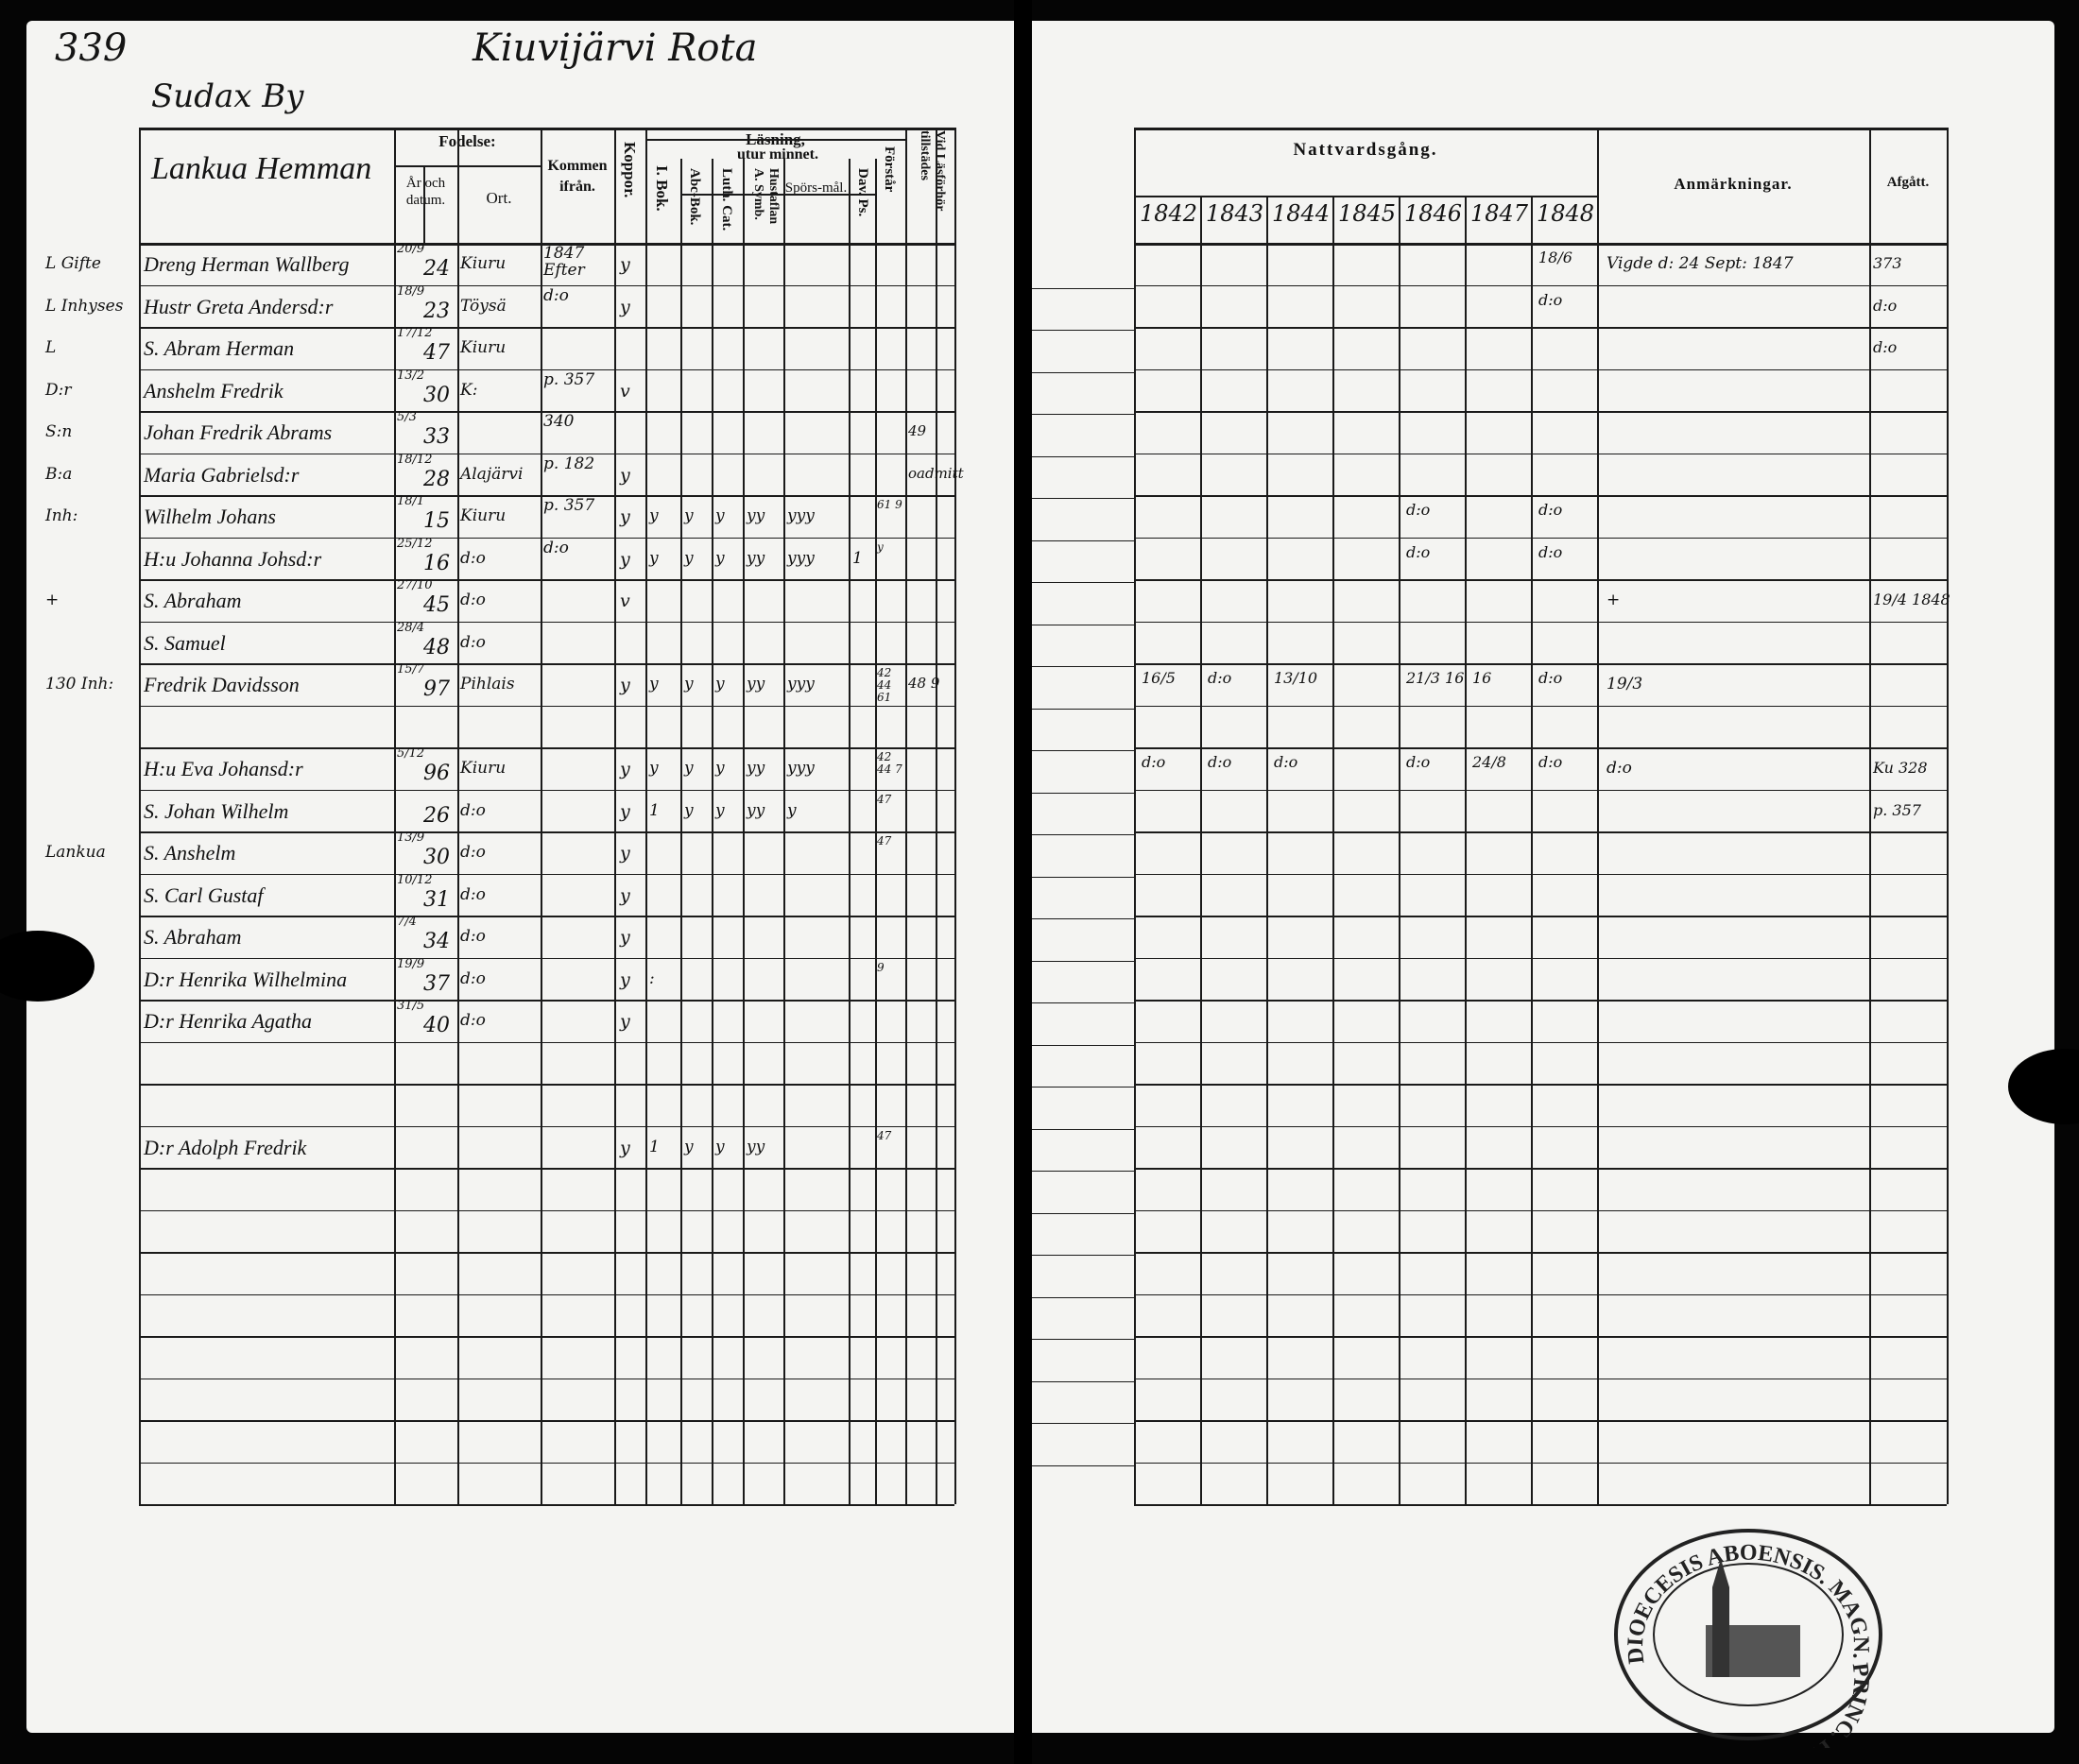 The height and width of the screenshot is (1764, 2079). What do you see at coordinates (1296, 678) in the screenshot?
I see `communion-1844: 13/10` at bounding box center [1296, 678].